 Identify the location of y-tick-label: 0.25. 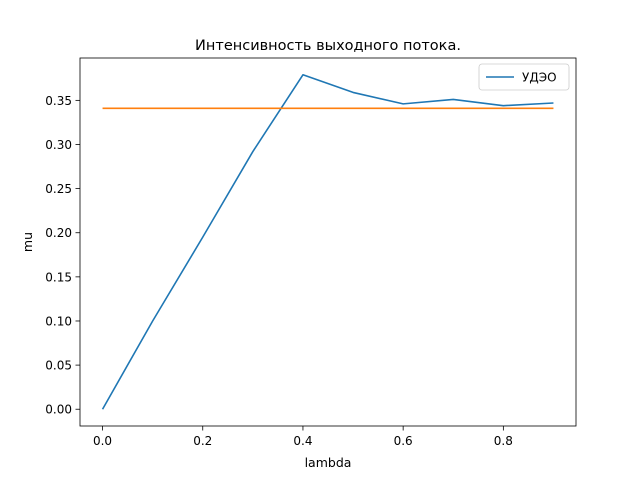
(58, 189).